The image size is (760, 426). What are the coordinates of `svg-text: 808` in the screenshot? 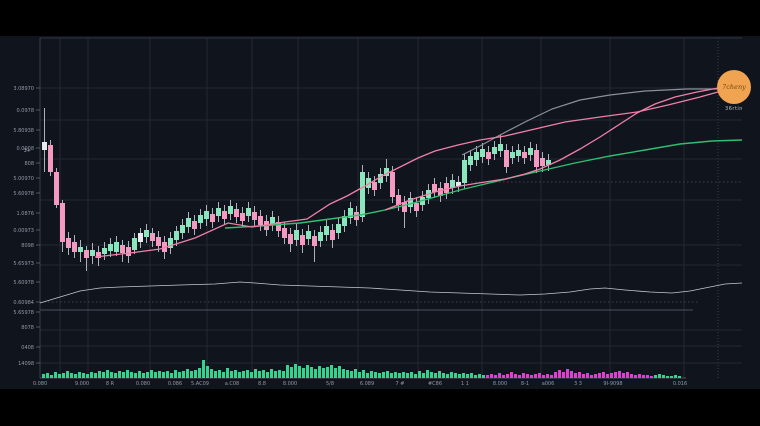 It's located at (29, 164).